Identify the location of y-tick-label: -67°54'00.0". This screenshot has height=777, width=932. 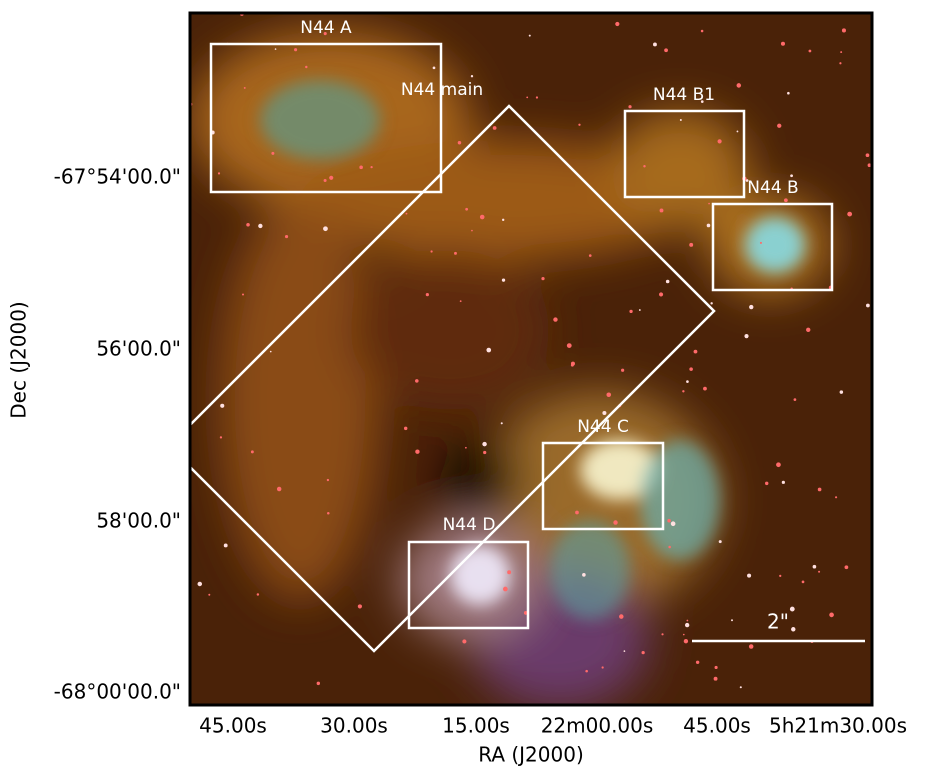
(117, 177).